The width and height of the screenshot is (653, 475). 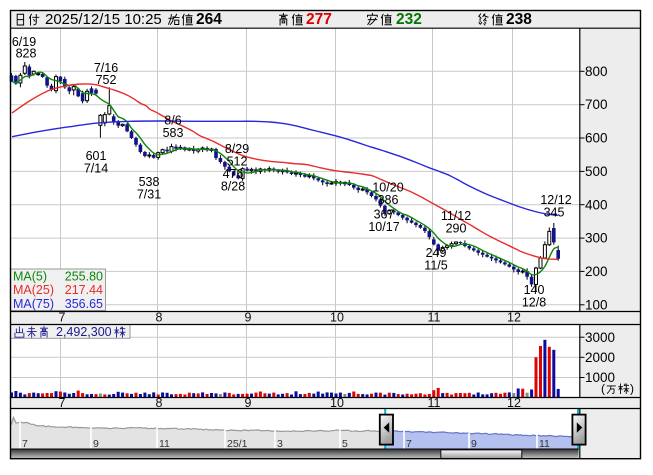 What do you see at coordinates (319, 19) in the screenshot?
I see `svg-text: 277` at bounding box center [319, 19].